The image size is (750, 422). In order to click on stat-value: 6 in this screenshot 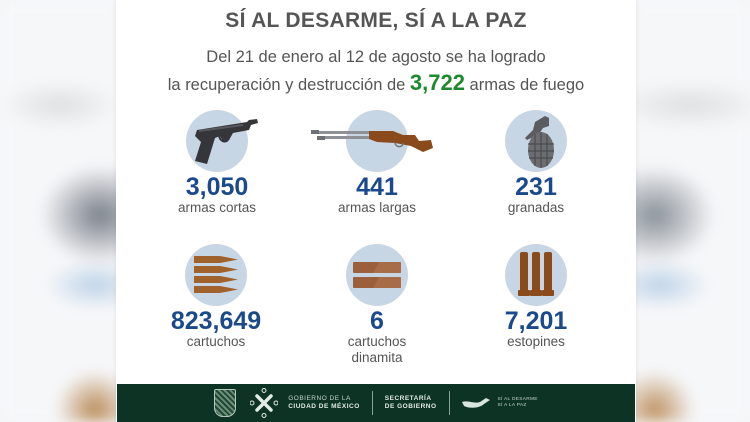, I will do `click(377, 321)`.